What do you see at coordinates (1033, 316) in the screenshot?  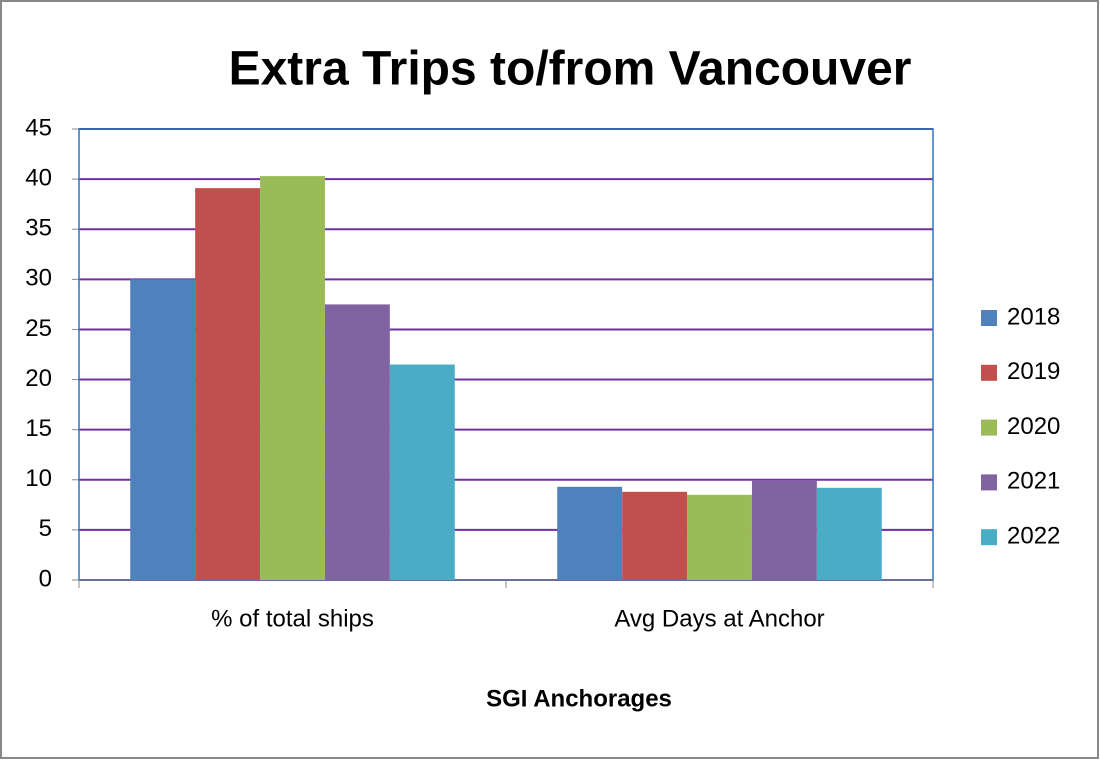 I see `legend-label: 2018` at bounding box center [1033, 316].